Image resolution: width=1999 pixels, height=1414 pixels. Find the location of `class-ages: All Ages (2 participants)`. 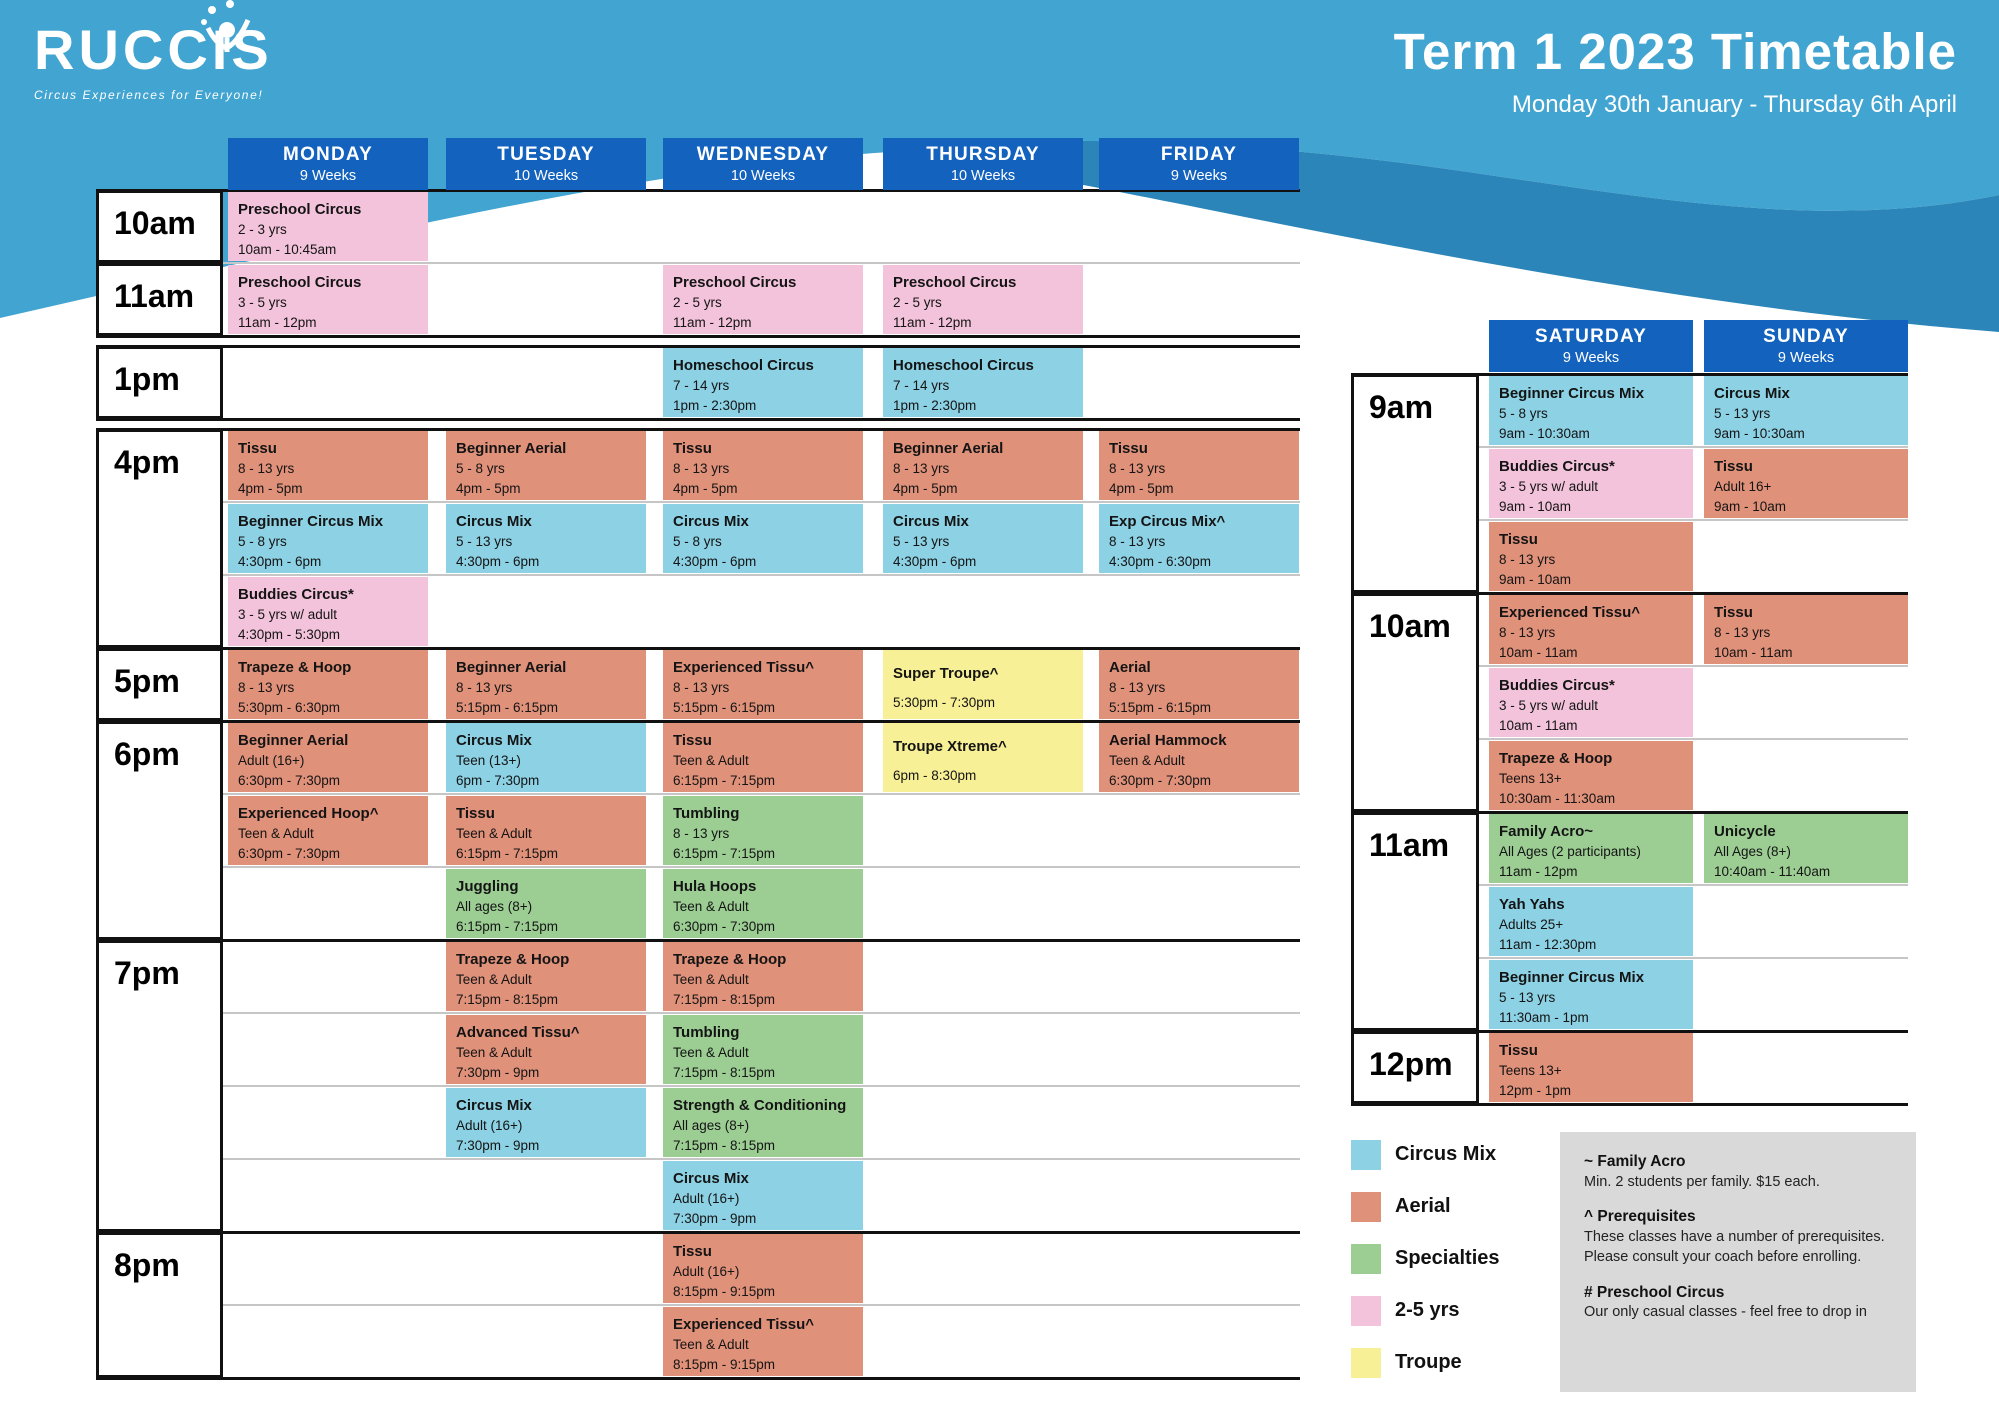

class-ages: All Ages (2 participants) is located at coordinates (1570, 851).